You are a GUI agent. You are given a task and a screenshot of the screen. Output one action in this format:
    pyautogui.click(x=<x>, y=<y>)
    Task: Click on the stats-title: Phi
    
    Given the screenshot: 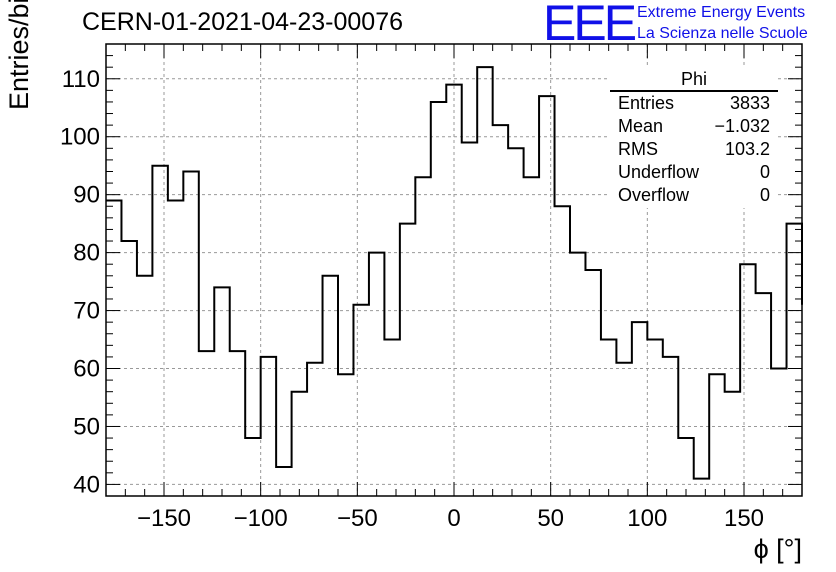 What is the action you would take?
    pyautogui.click(x=694, y=80)
    